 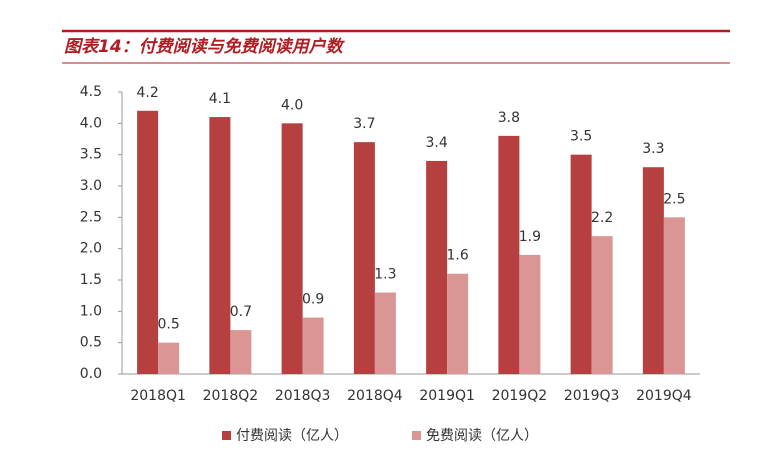 I want to click on y-tick-label: 0.0, so click(x=91, y=374).